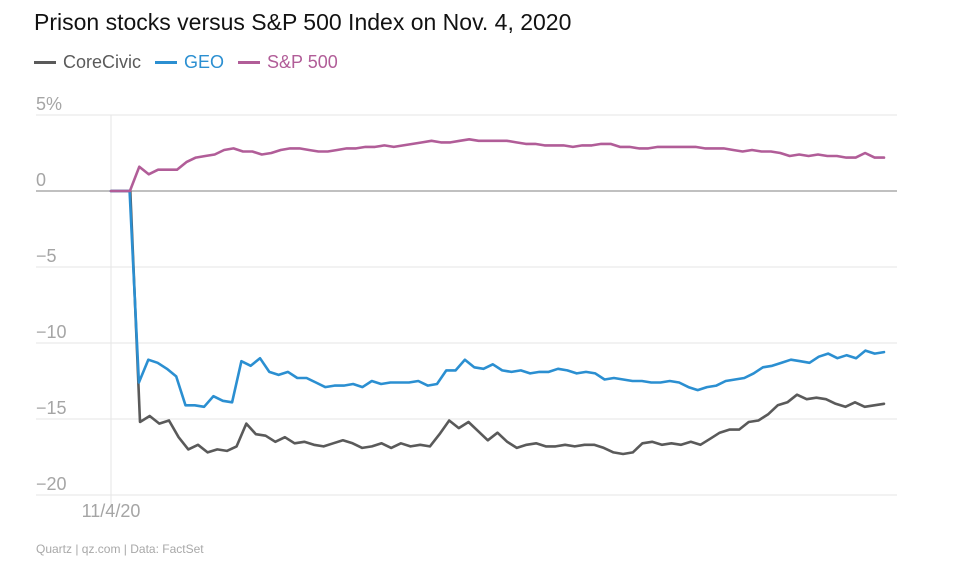 Image resolution: width=974 pixels, height=564 pixels. Describe the element at coordinates (51, 408) in the screenshot. I see `y-tick-label: −15` at that location.